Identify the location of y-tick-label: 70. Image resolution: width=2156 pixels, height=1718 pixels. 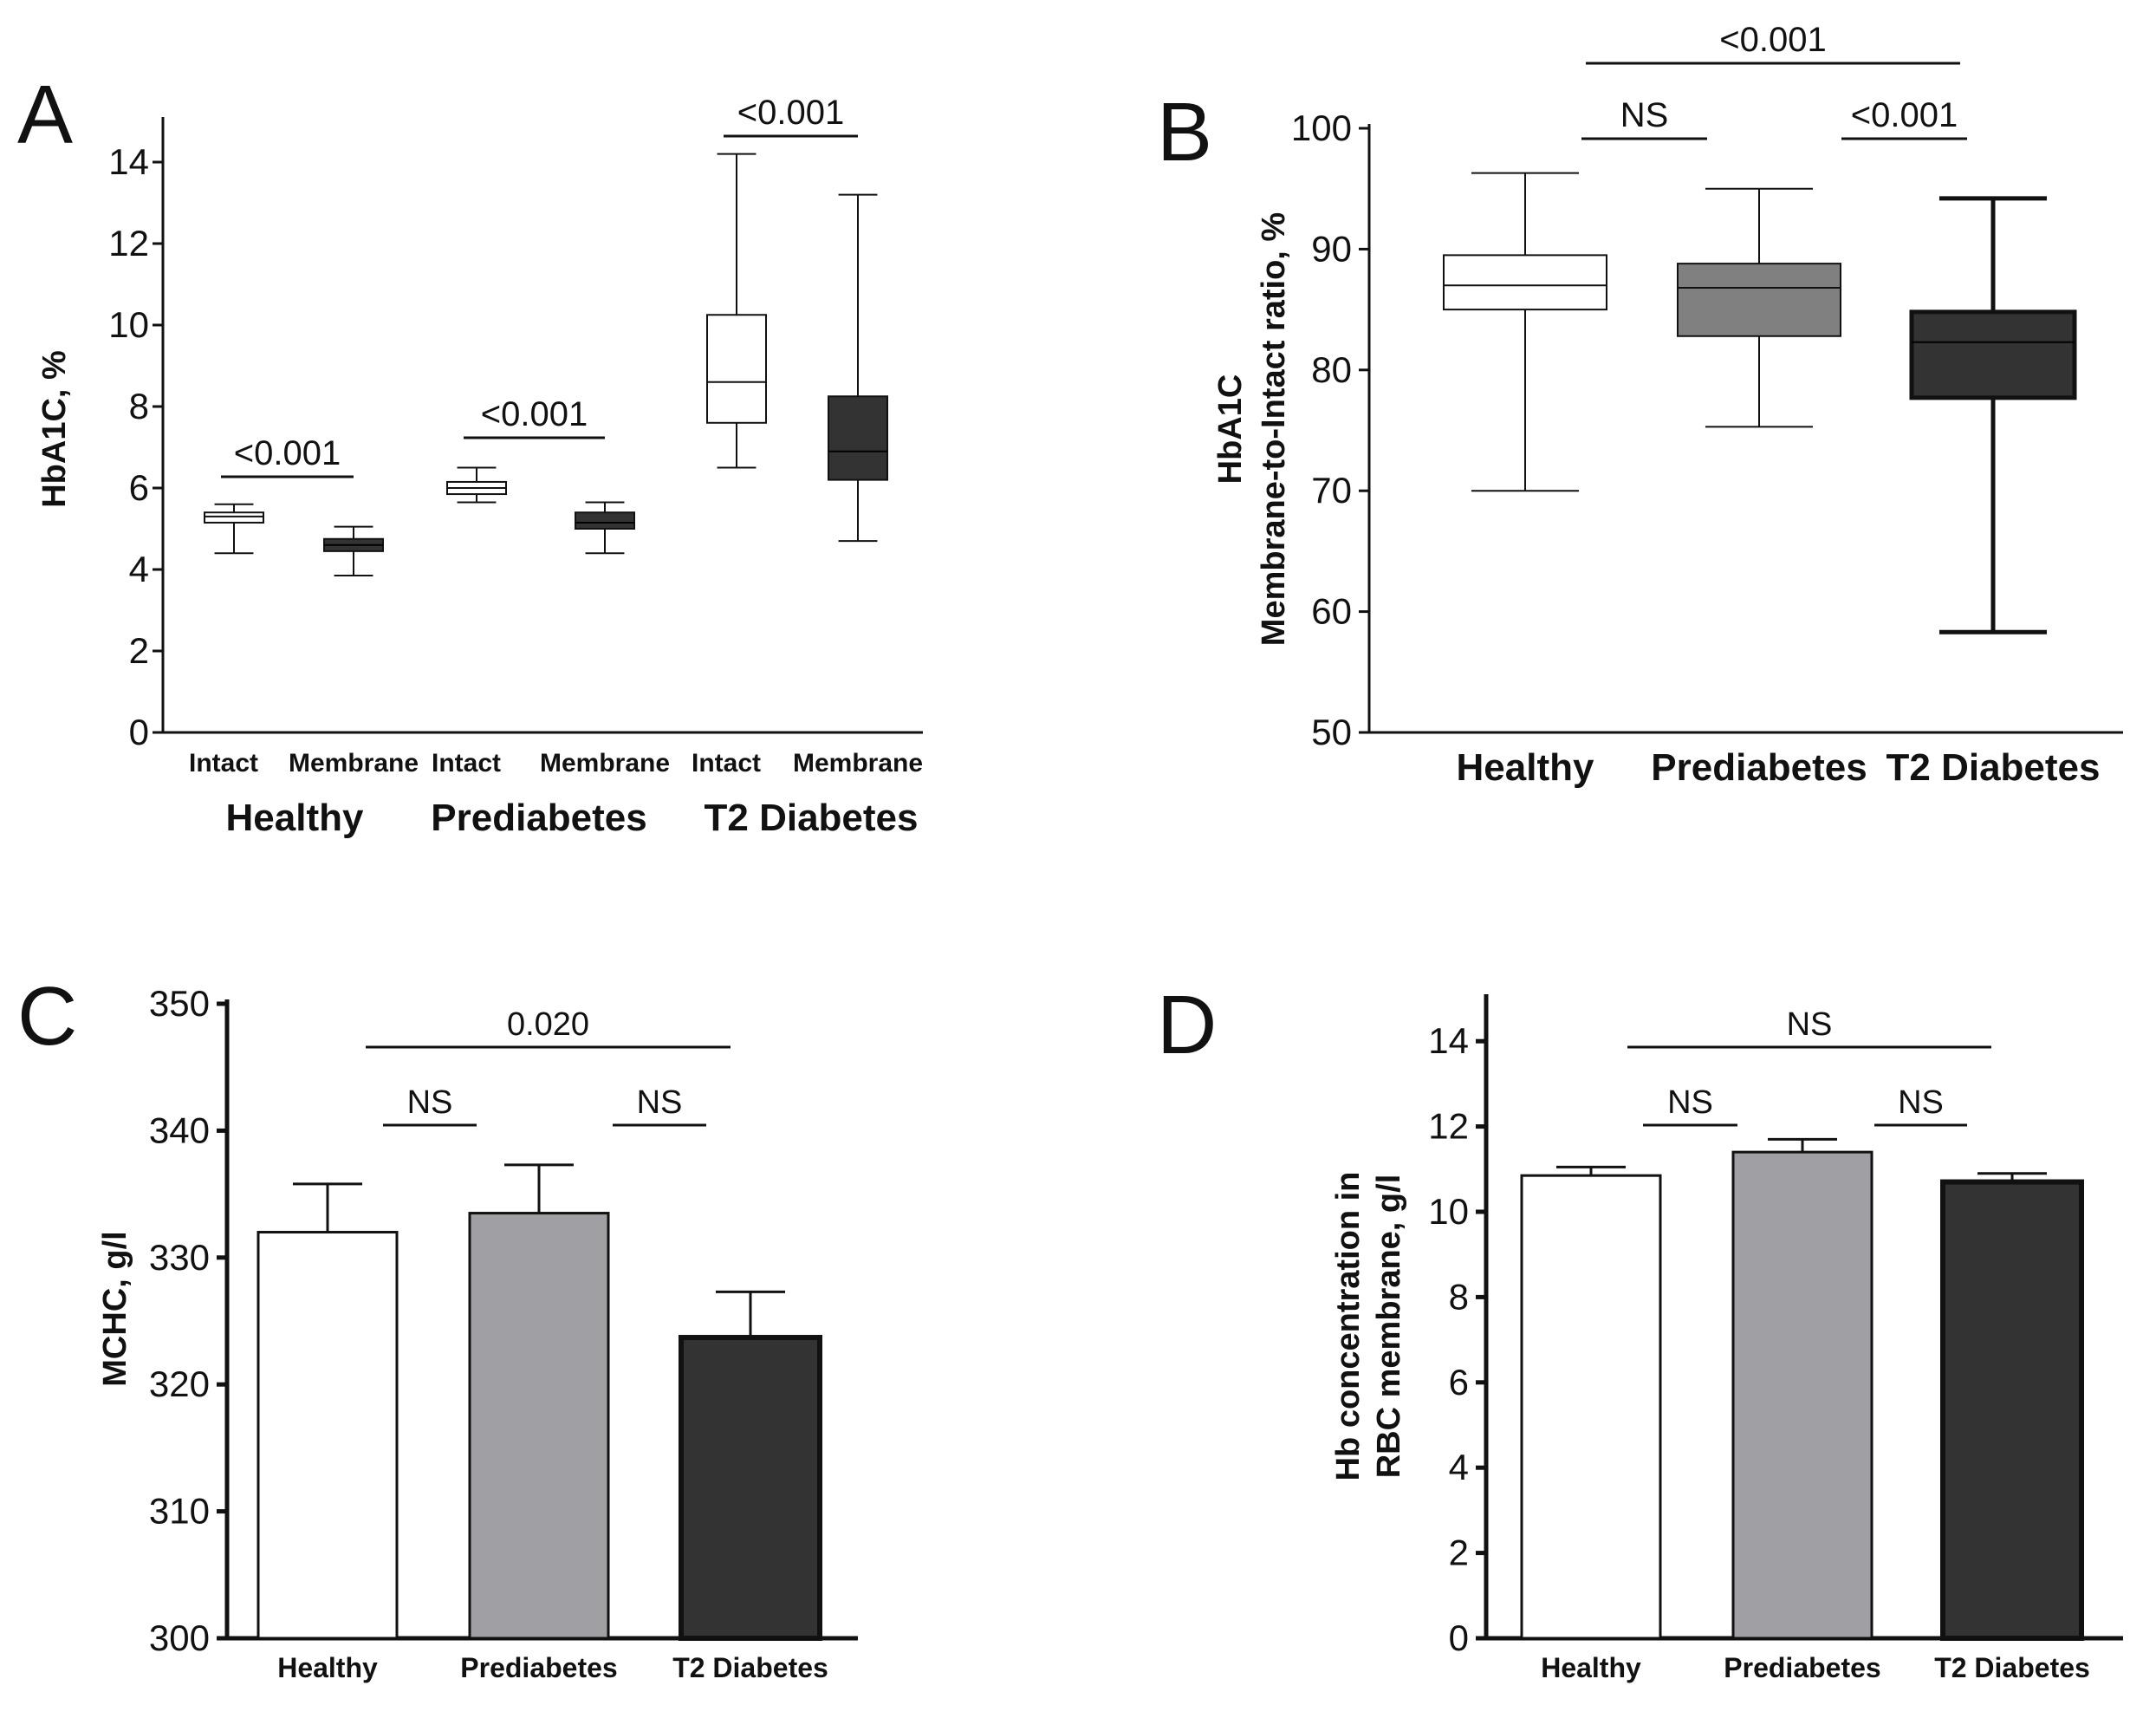
(1331, 491).